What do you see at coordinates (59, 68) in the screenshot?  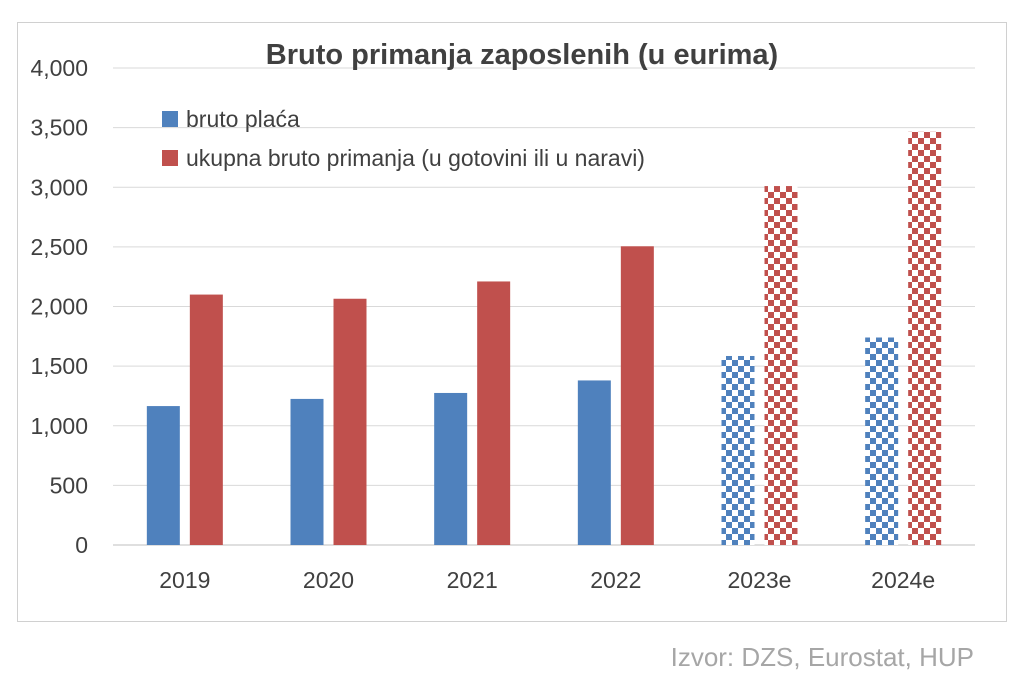 I see `y-tick-label: 4,000` at bounding box center [59, 68].